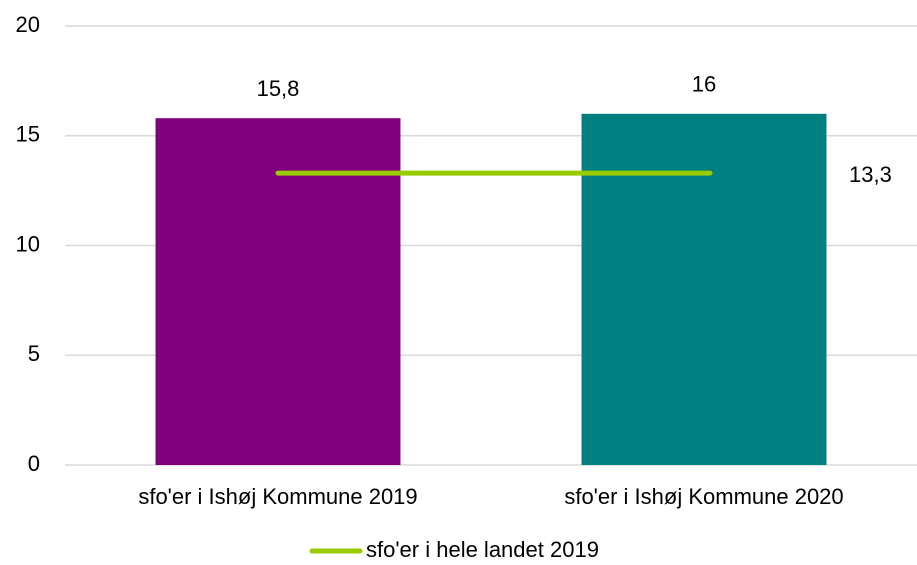 This screenshot has height=565, width=917. Describe the element at coordinates (28, 134) in the screenshot. I see `y-tick-label: 15` at that location.